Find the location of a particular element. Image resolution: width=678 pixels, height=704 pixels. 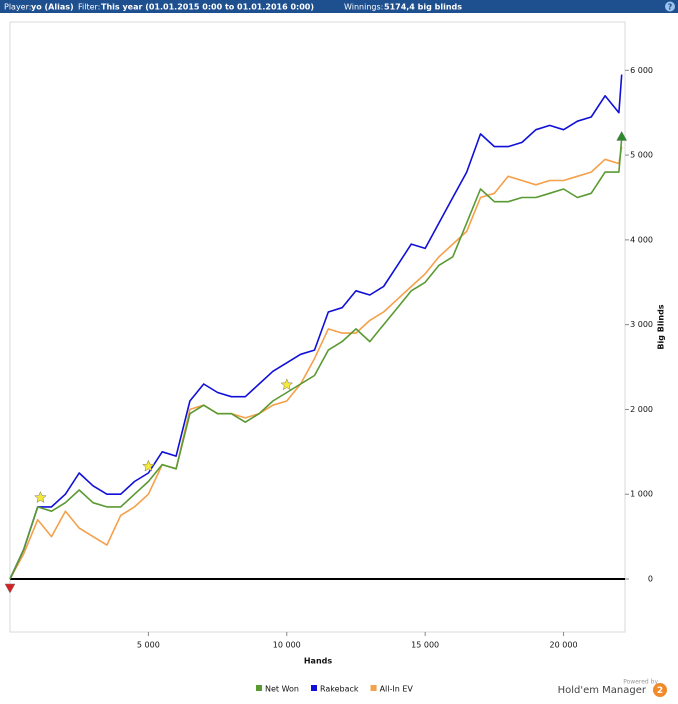

legend-label: All-In EV is located at coordinates (397, 689).